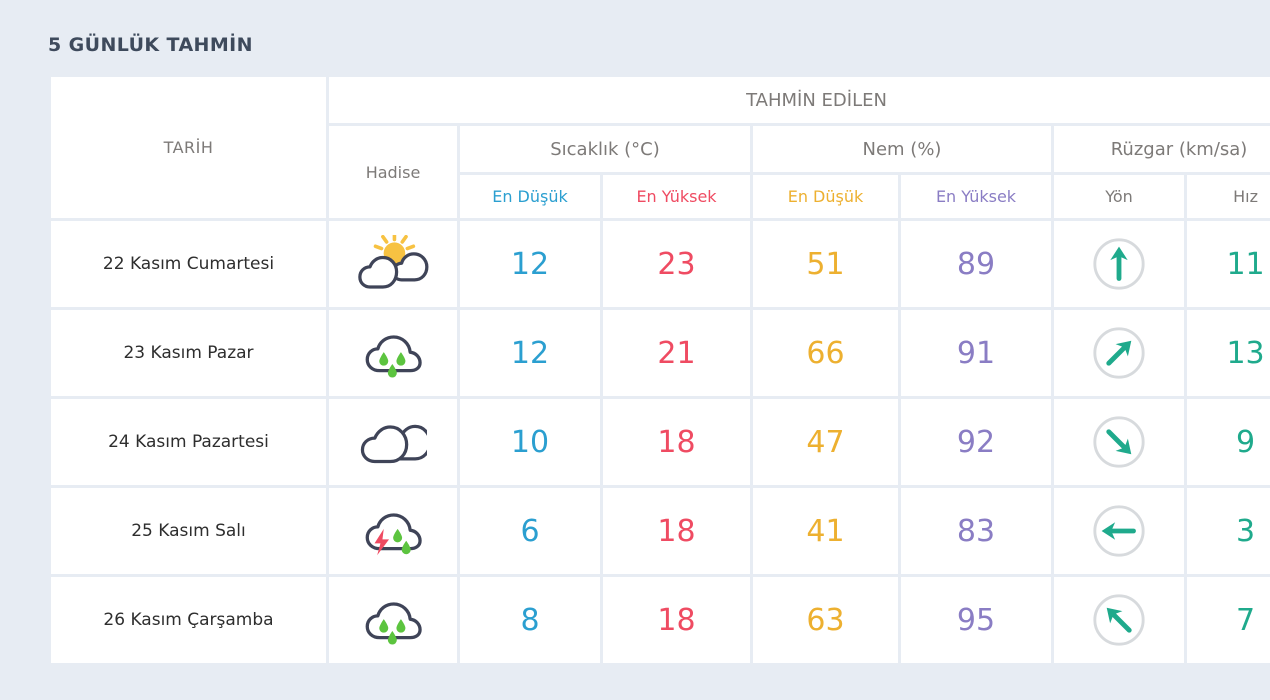  I want to click on cell-date: 24 Kasım Pazartesi, so click(188, 442).